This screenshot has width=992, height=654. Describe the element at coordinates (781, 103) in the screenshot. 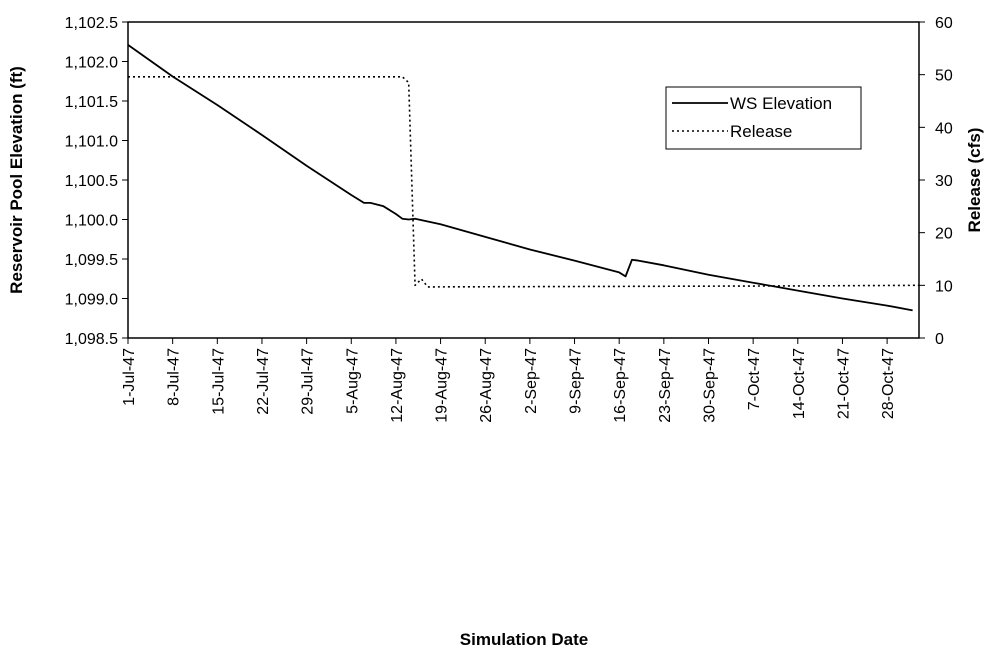

I see `legend-label-ws-elevation: WS Elevation` at that location.